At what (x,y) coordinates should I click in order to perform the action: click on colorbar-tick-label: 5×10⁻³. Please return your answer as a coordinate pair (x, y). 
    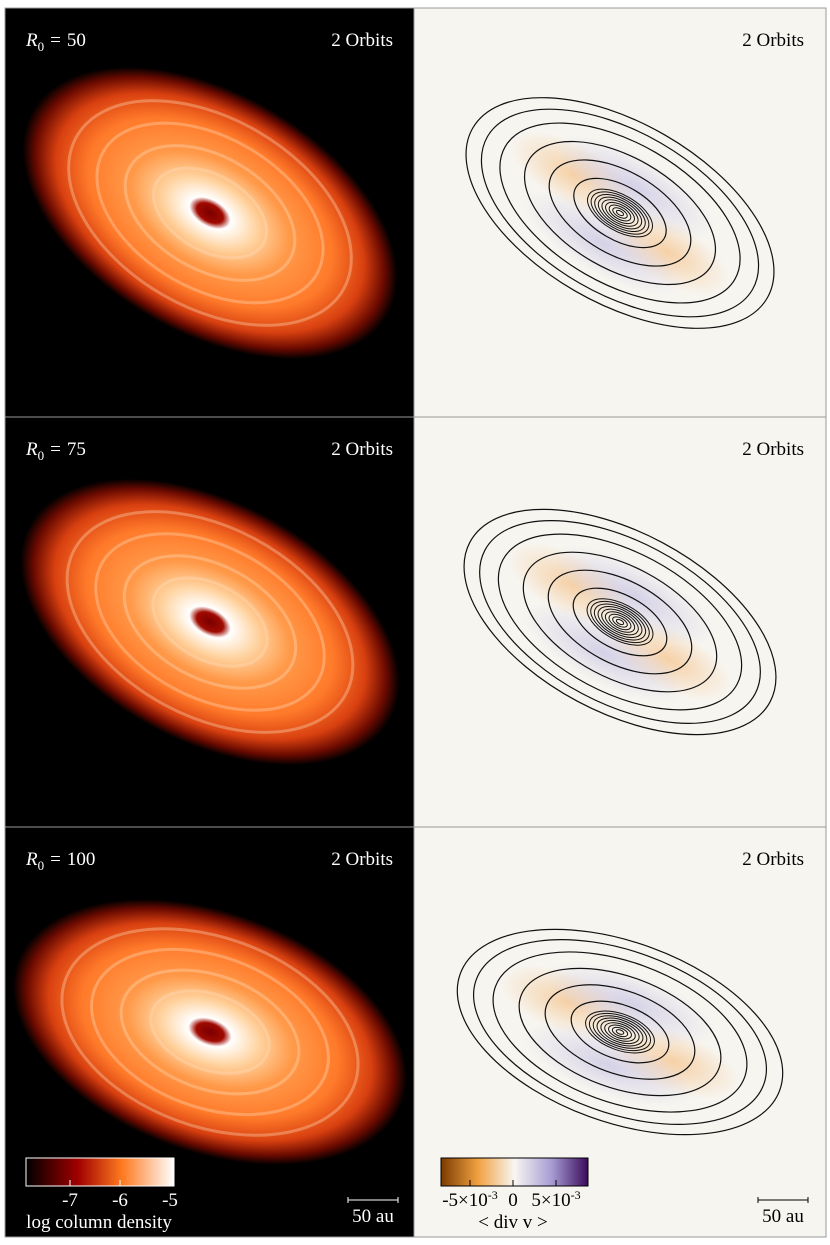
    Looking at the image, I should click on (555, 1199).